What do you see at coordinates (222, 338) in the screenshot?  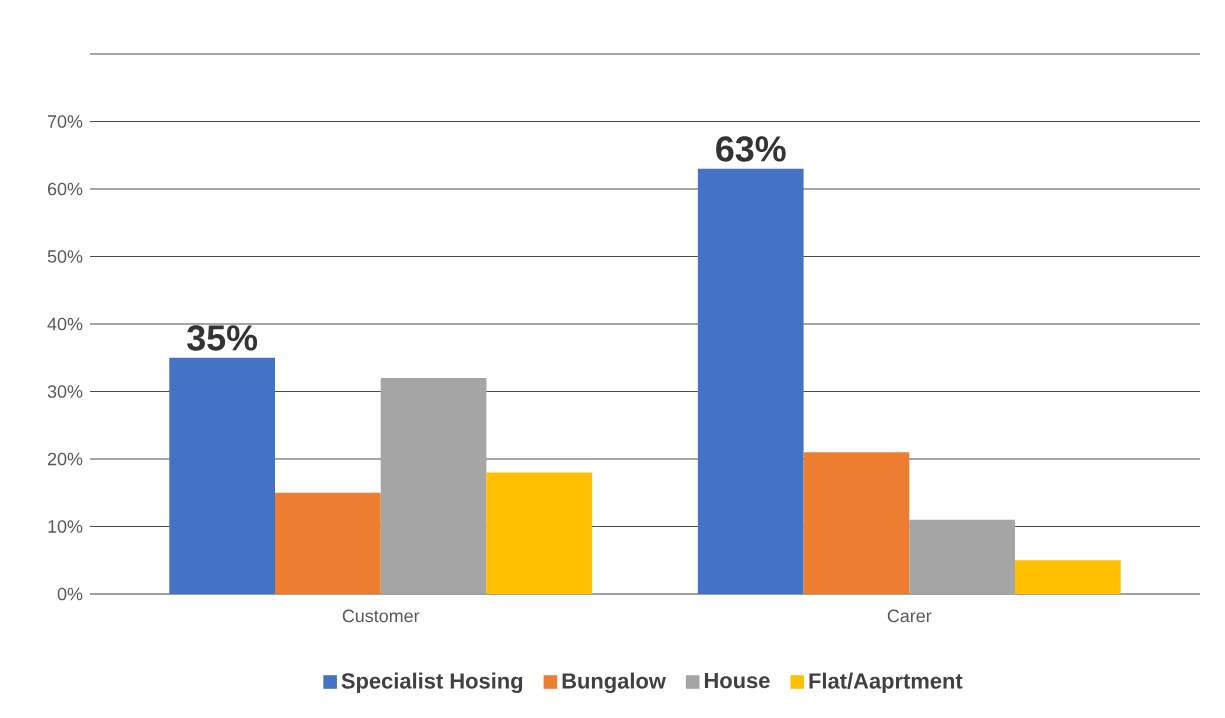 I see `data-label: 35%` at bounding box center [222, 338].